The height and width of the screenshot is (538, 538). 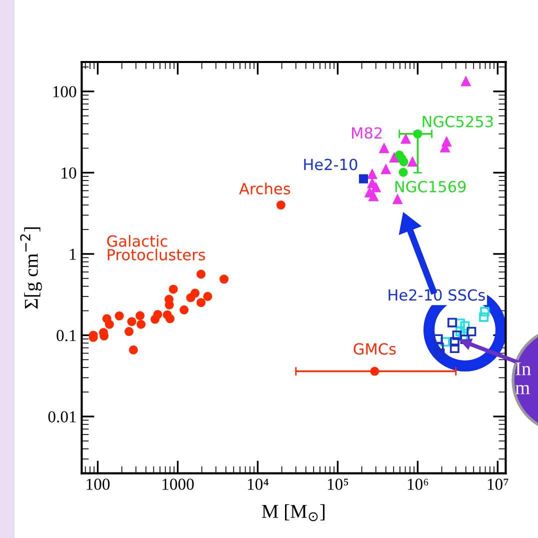 What do you see at coordinates (293, 513) in the screenshot?
I see `x-axis-title: M [M$_{⊙}$]` at bounding box center [293, 513].